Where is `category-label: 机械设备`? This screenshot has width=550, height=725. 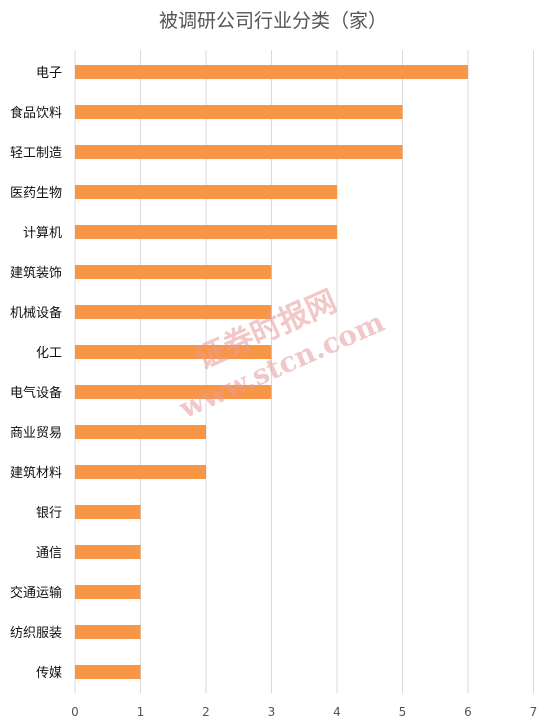
category-label: 机械设备 is located at coordinates (36, 313).